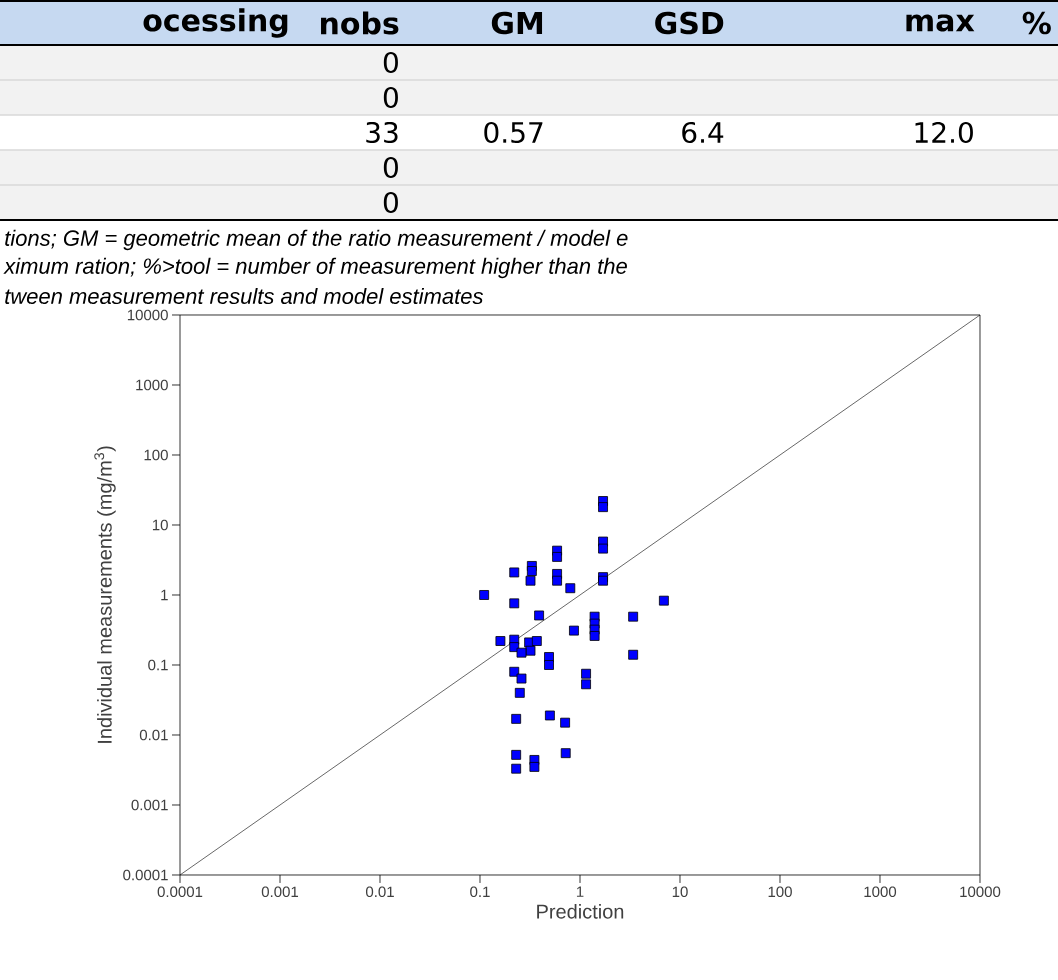  I want to click on y-axis-title: Individual measurements (mg/m$^{3}$), so click(105, 594).